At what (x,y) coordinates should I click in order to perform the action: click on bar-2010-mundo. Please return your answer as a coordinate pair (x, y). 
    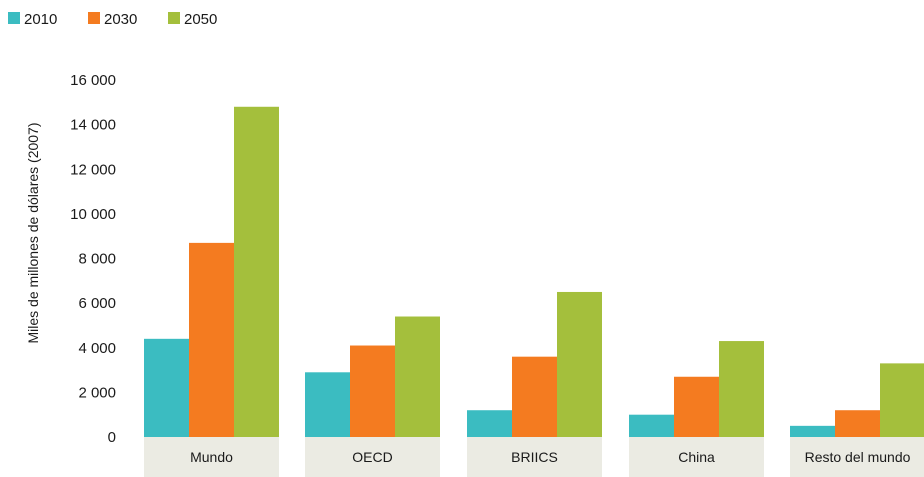
    Looking at the image, I should click on (166, 387).